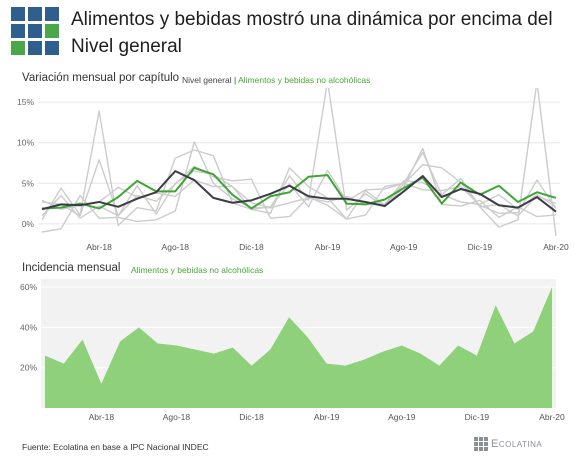 Image resolution: width=575 pixels, height=460 pixels. I want to click on y-tick-label: 10%, so click(25, 143).